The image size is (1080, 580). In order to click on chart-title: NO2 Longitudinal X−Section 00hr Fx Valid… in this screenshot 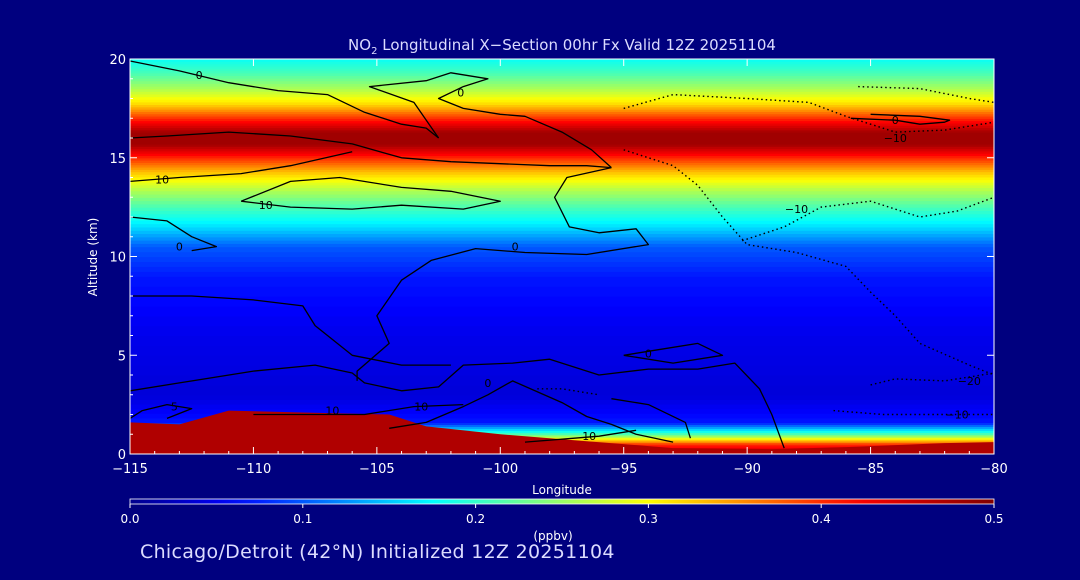, I will do `click(562, 46)`.